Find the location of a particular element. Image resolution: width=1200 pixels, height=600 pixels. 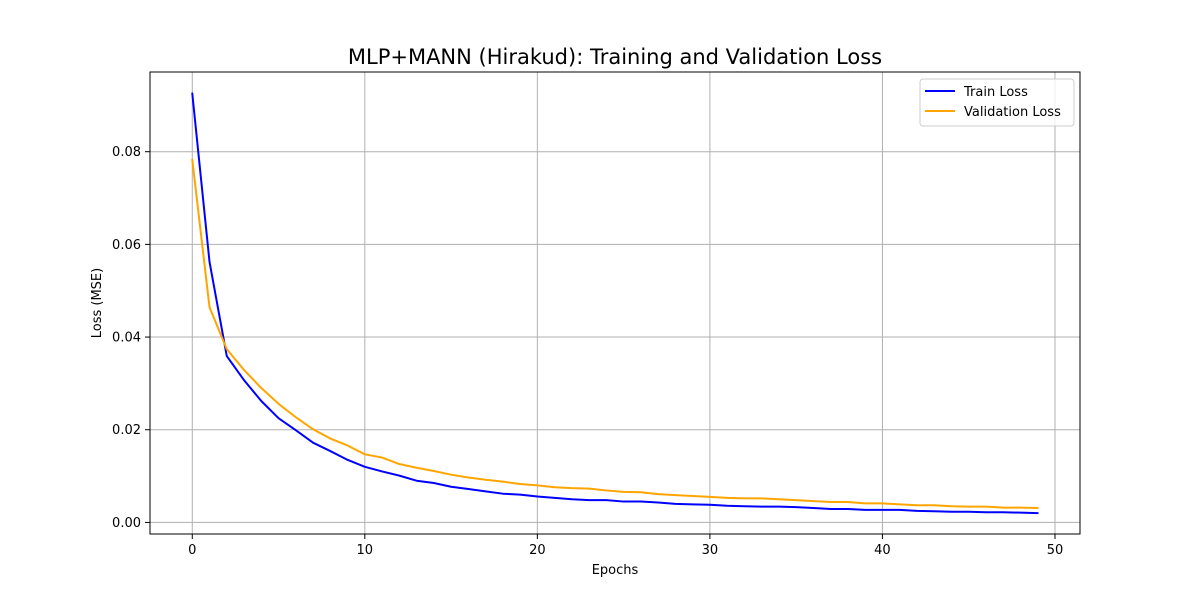

x-tick-label: 30 is located at coordinates (710, 550).